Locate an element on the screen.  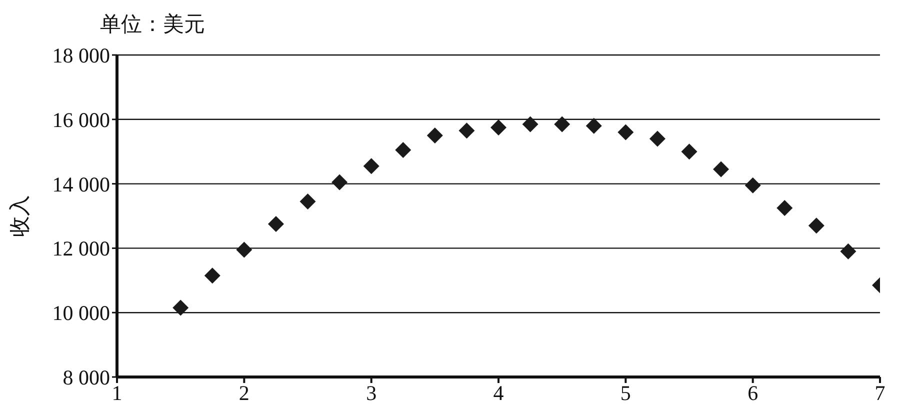
x-tick-label: 7 is located at coordinates (880, 392).